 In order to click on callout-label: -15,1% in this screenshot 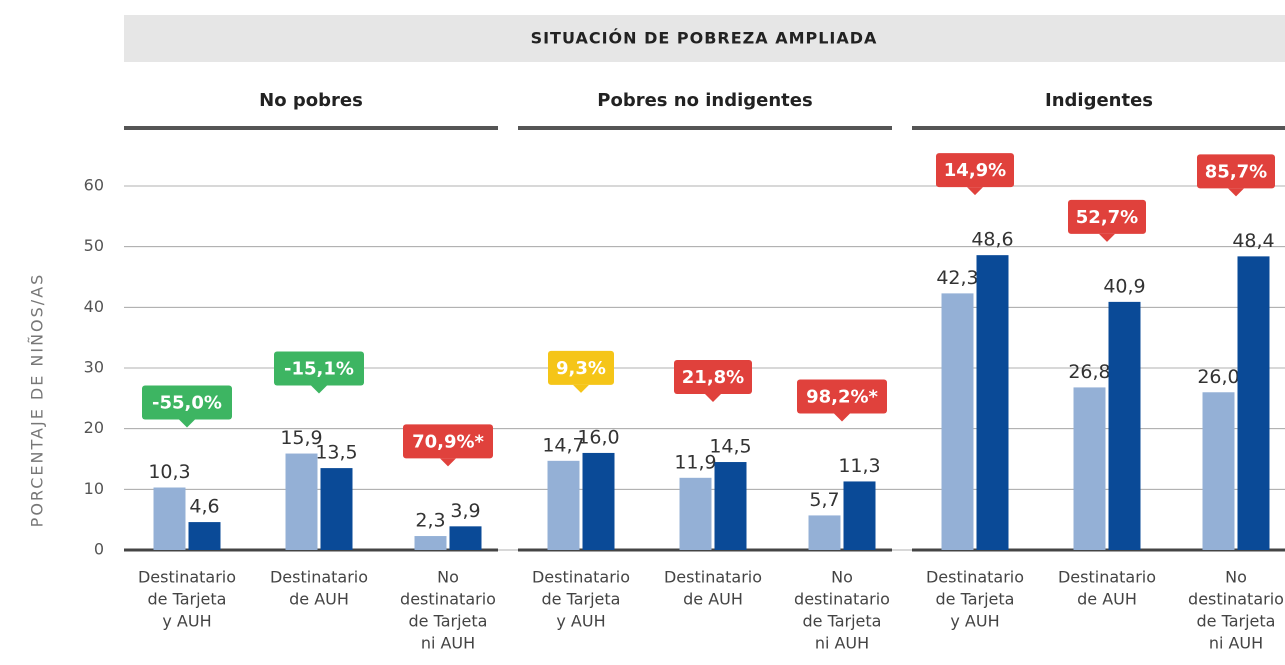, I will do `click(319, 369)`.